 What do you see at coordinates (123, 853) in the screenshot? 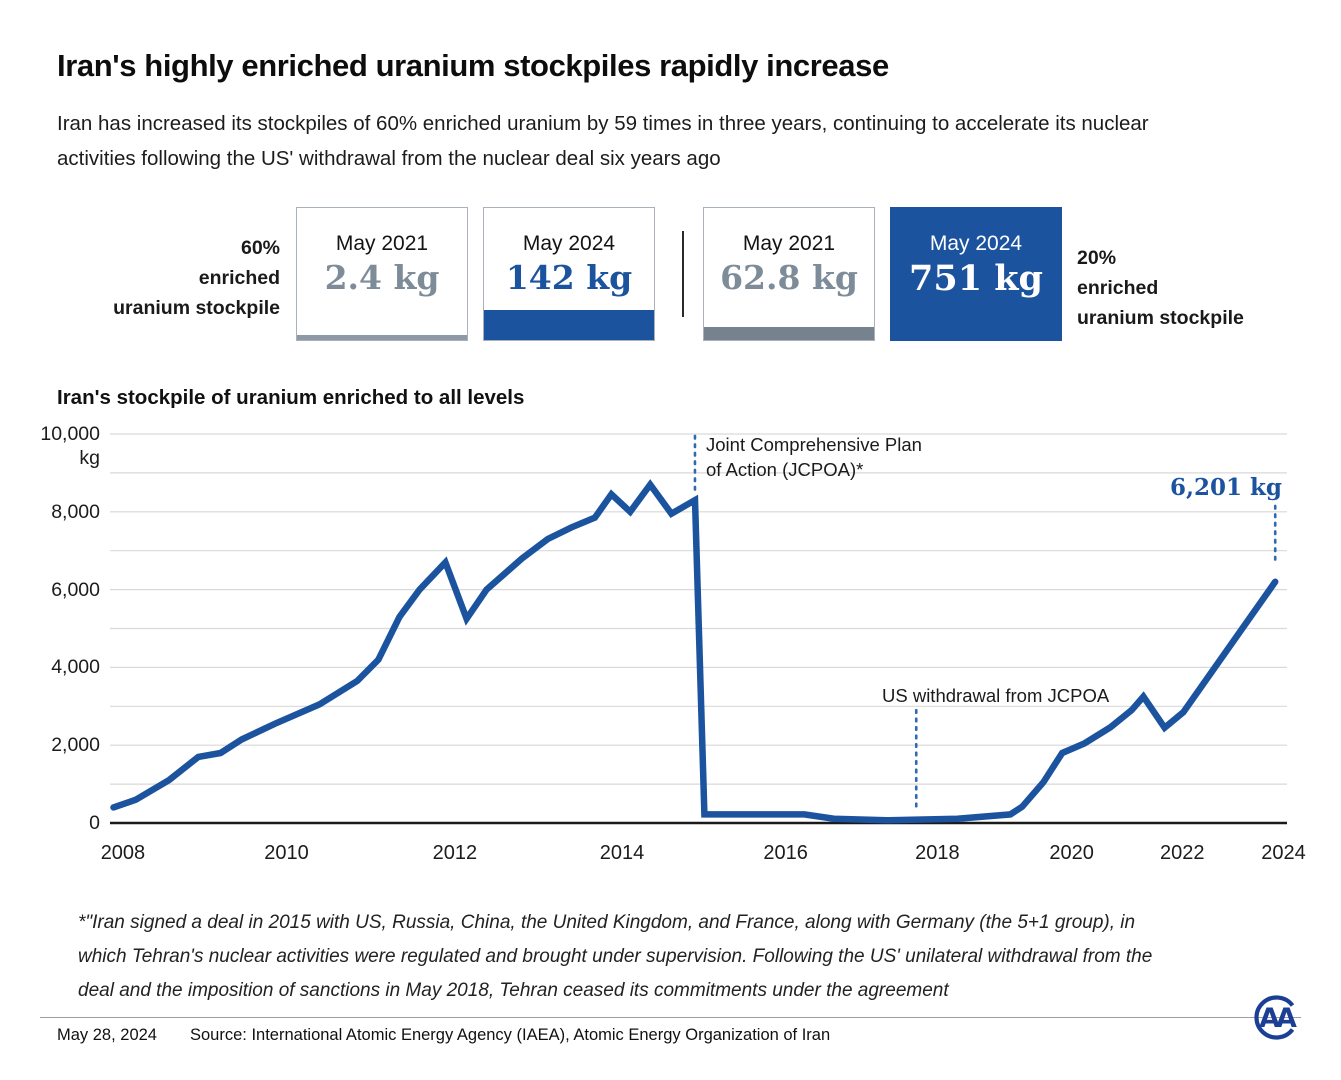
I see `x-tick-label: 2008` at bounding box center [123, 853].